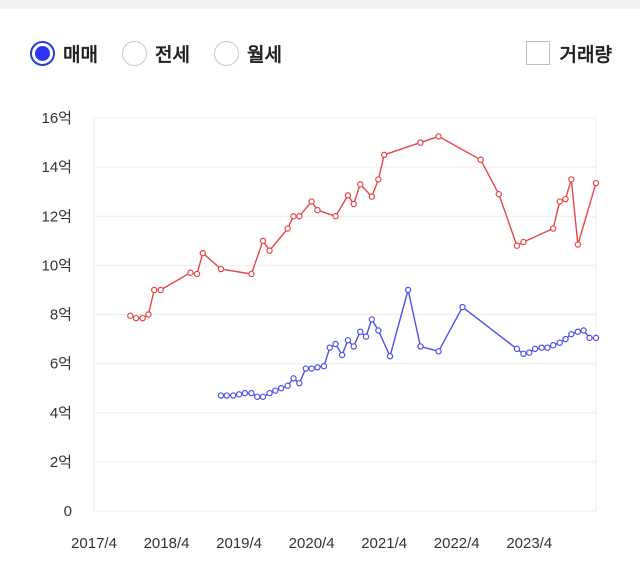 This screenshot has width=640, height=584. I want to click on radio-jeonse: 전세, so click(156, 53).